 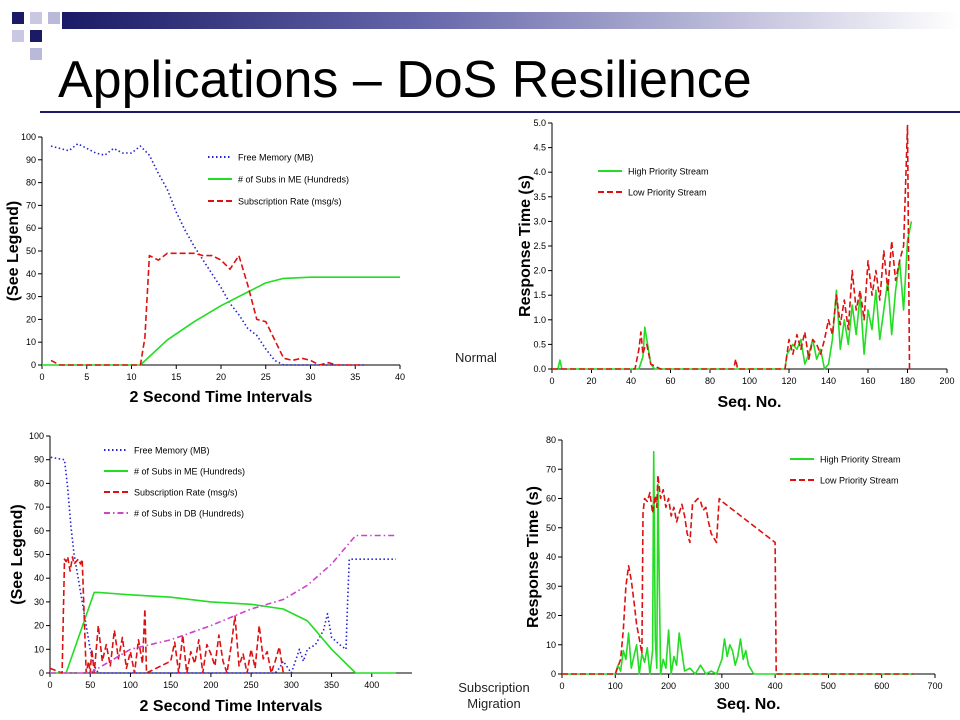 I want to click on title-rule, so click(x=500, y=112).